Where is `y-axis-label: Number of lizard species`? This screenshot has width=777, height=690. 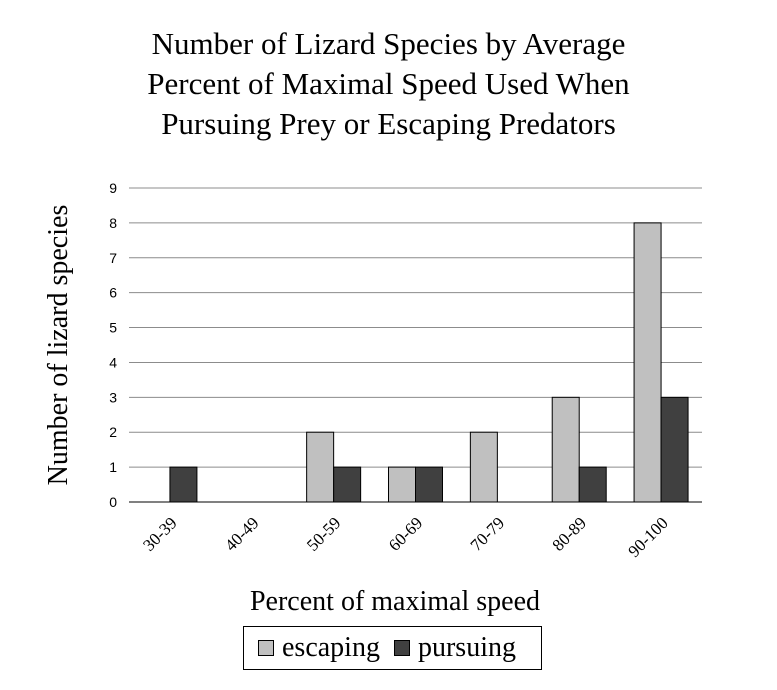 y-axis-label: Number of lizard species is located at coordinates (58, 345).